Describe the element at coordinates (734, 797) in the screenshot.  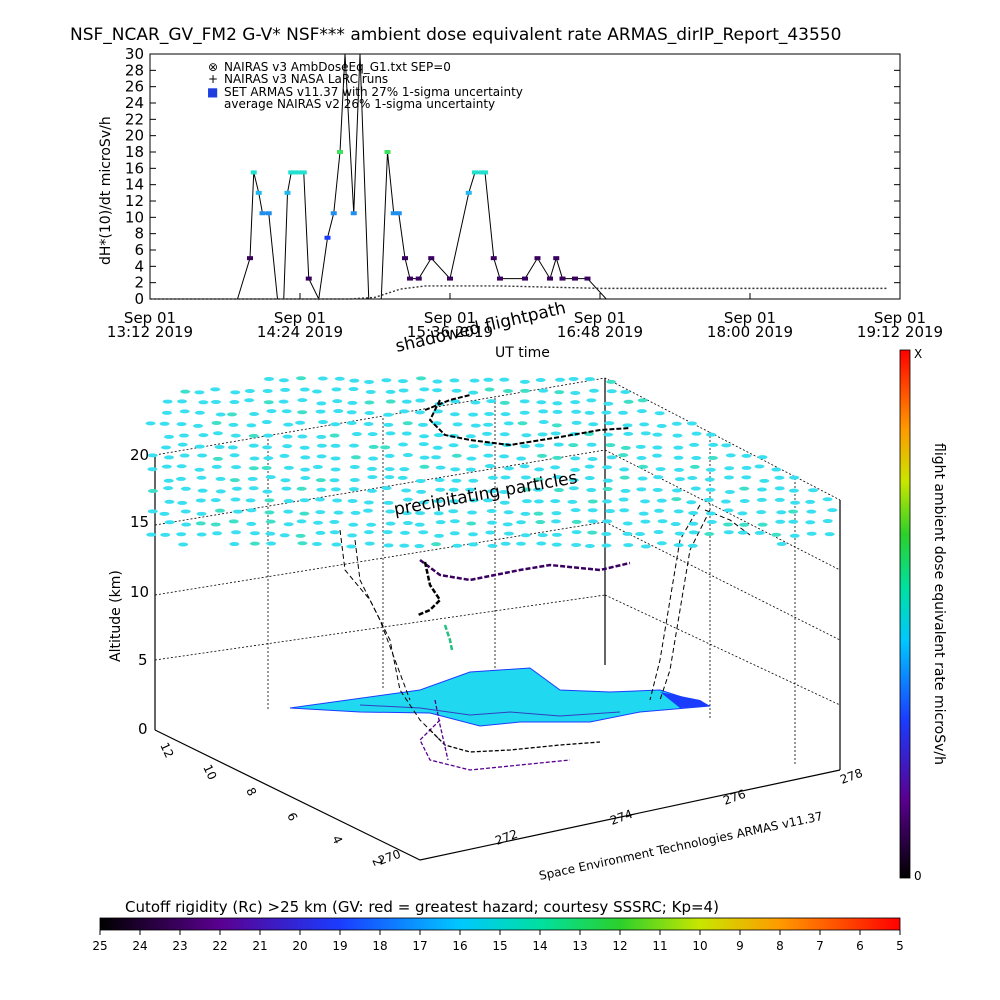
I see `longitude-tick-276: 276` at that location.